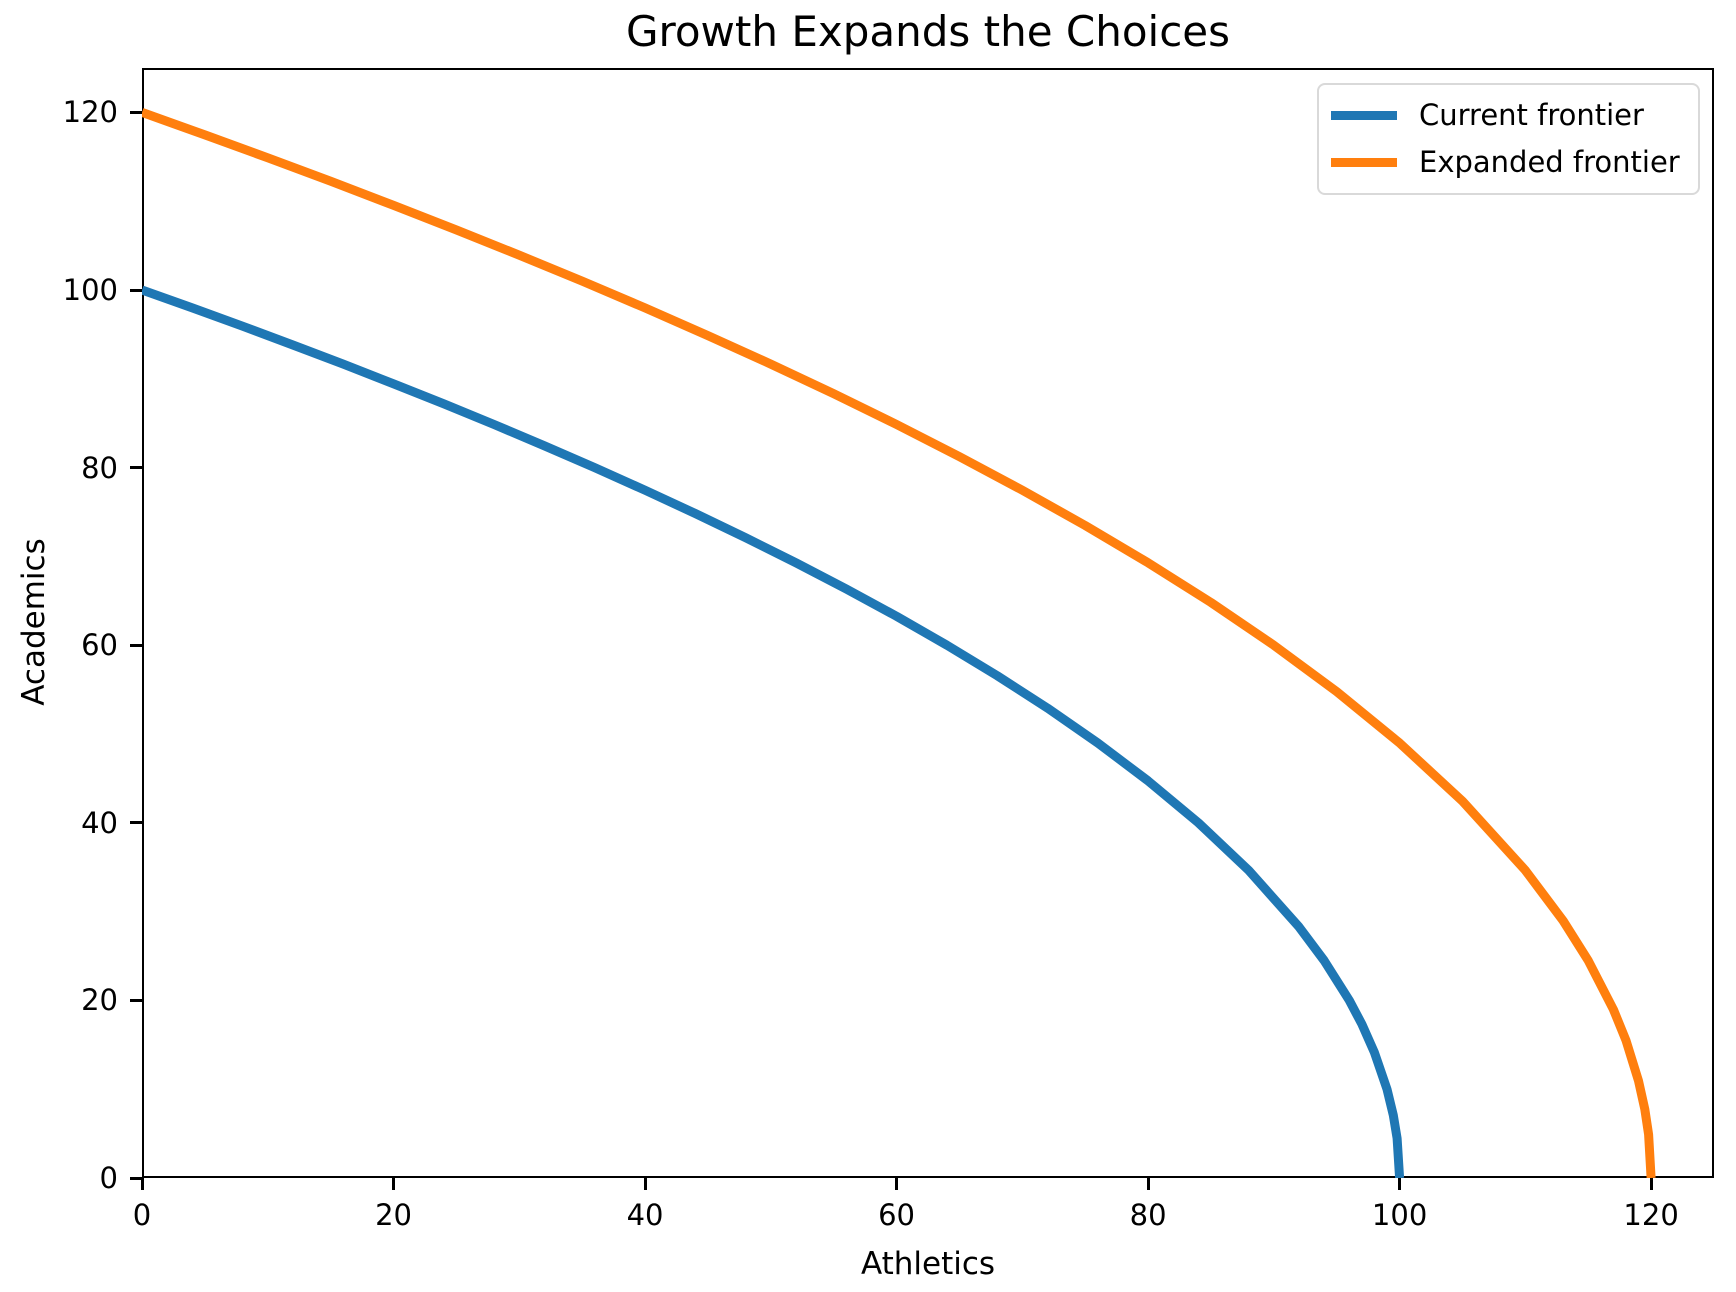  Describe the element at coordinates (645, 1215) in the screenshot. I see `x-tick-label-40: 40` at that location.